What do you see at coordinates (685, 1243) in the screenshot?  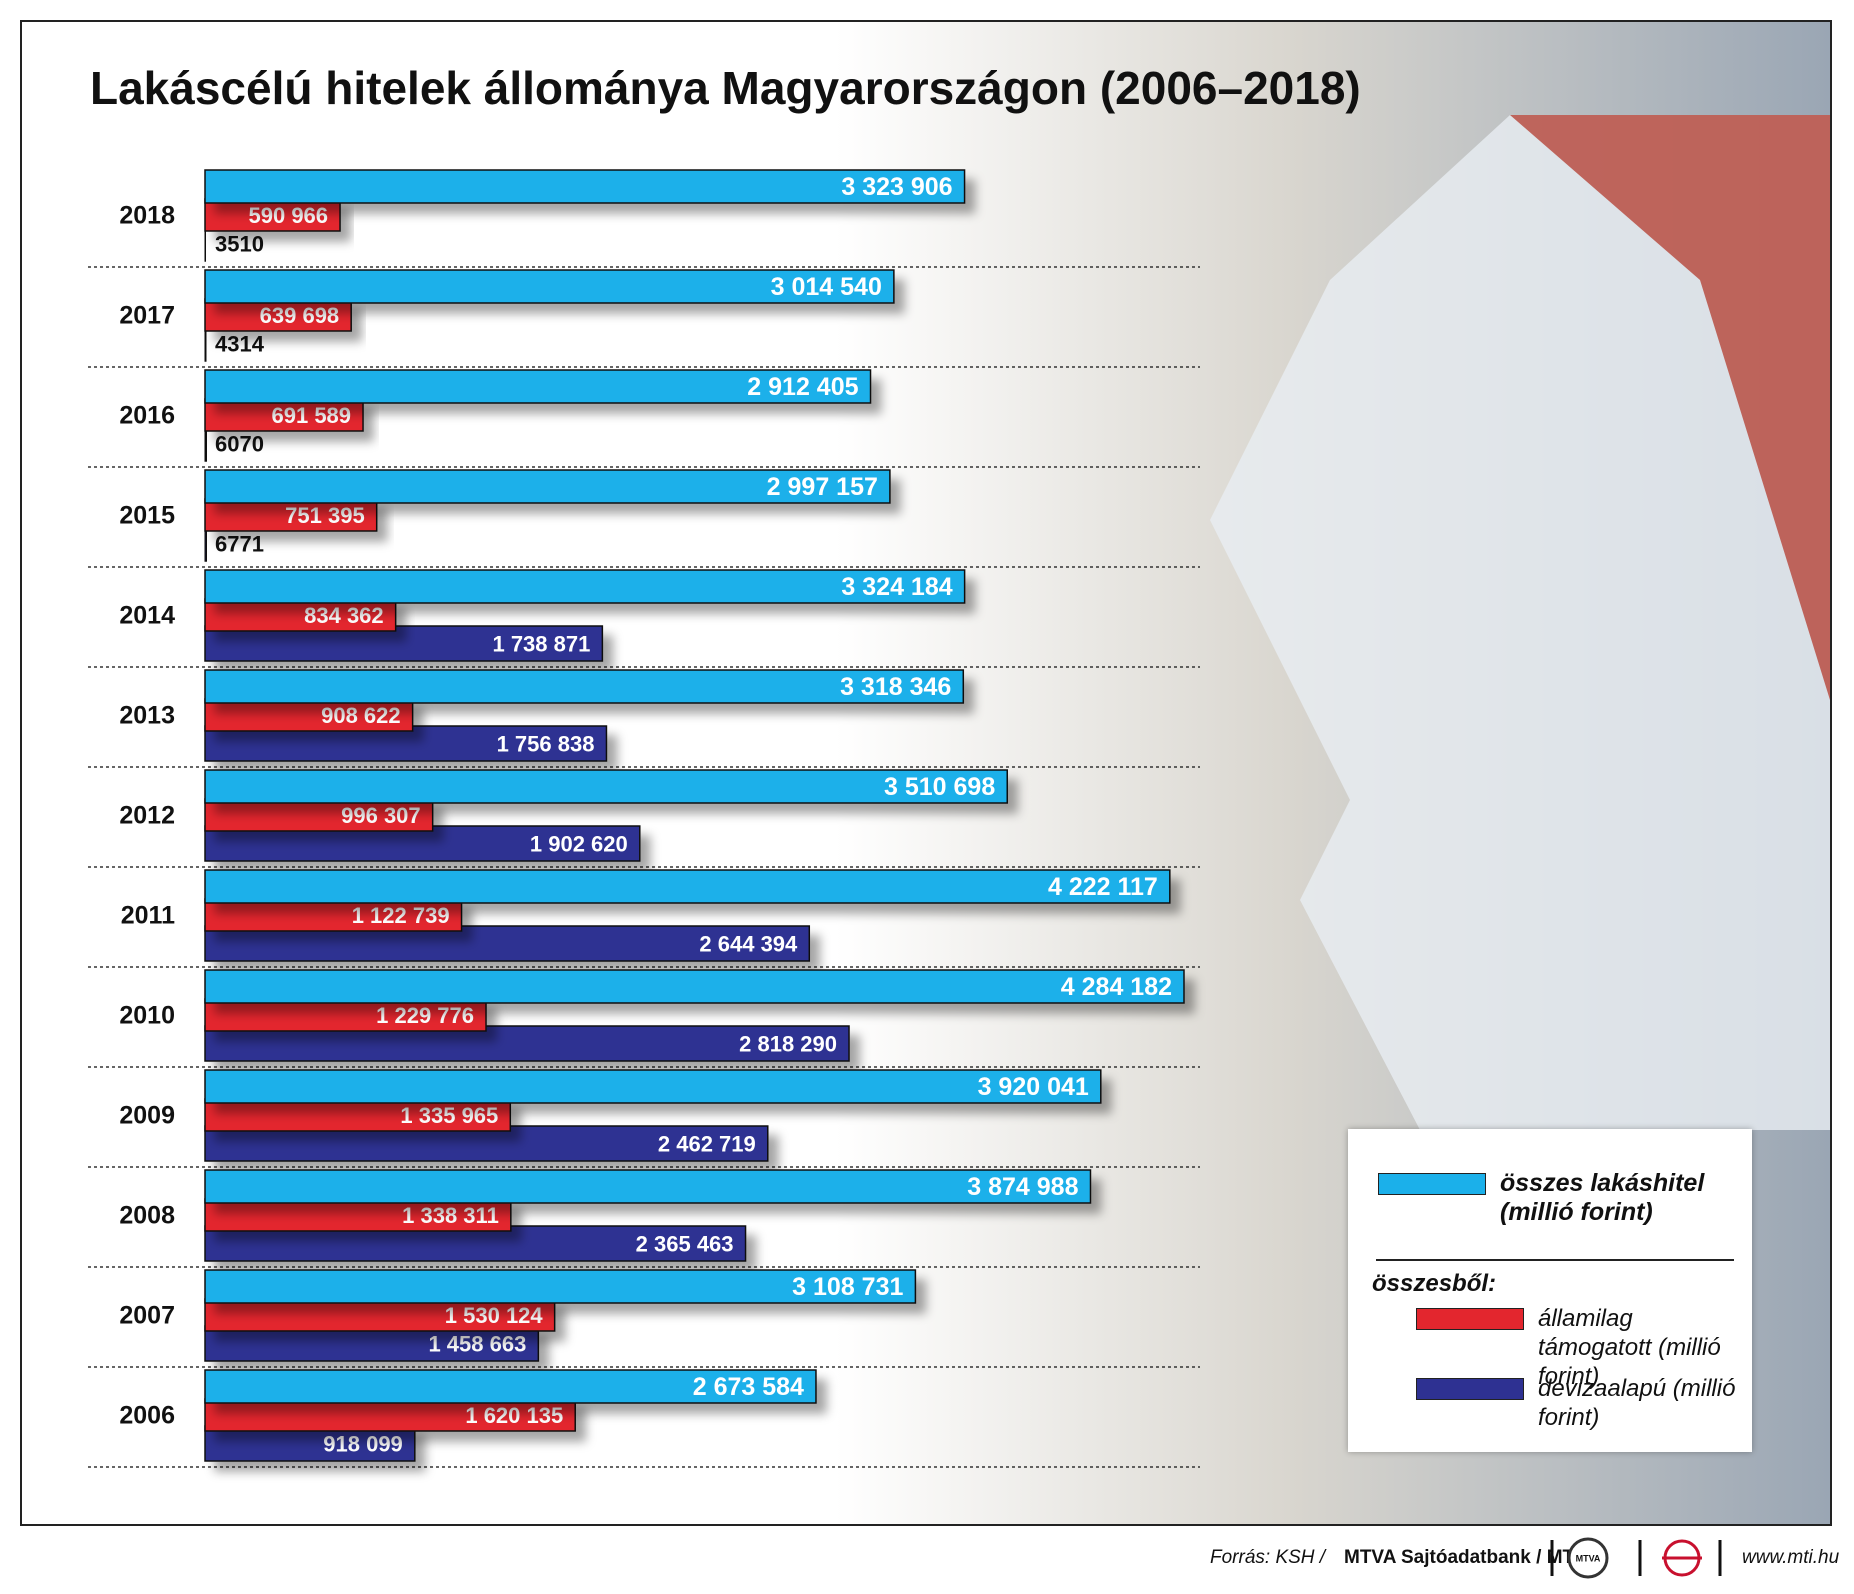 I see `value-label: 2 365 463` at bounding box center [685, 1243].